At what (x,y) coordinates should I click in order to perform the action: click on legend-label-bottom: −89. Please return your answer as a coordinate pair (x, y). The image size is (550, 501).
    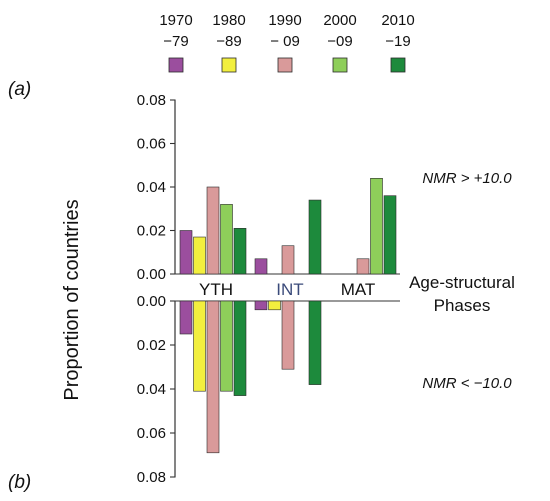
    Looking at the image, I should click on (228, 41).